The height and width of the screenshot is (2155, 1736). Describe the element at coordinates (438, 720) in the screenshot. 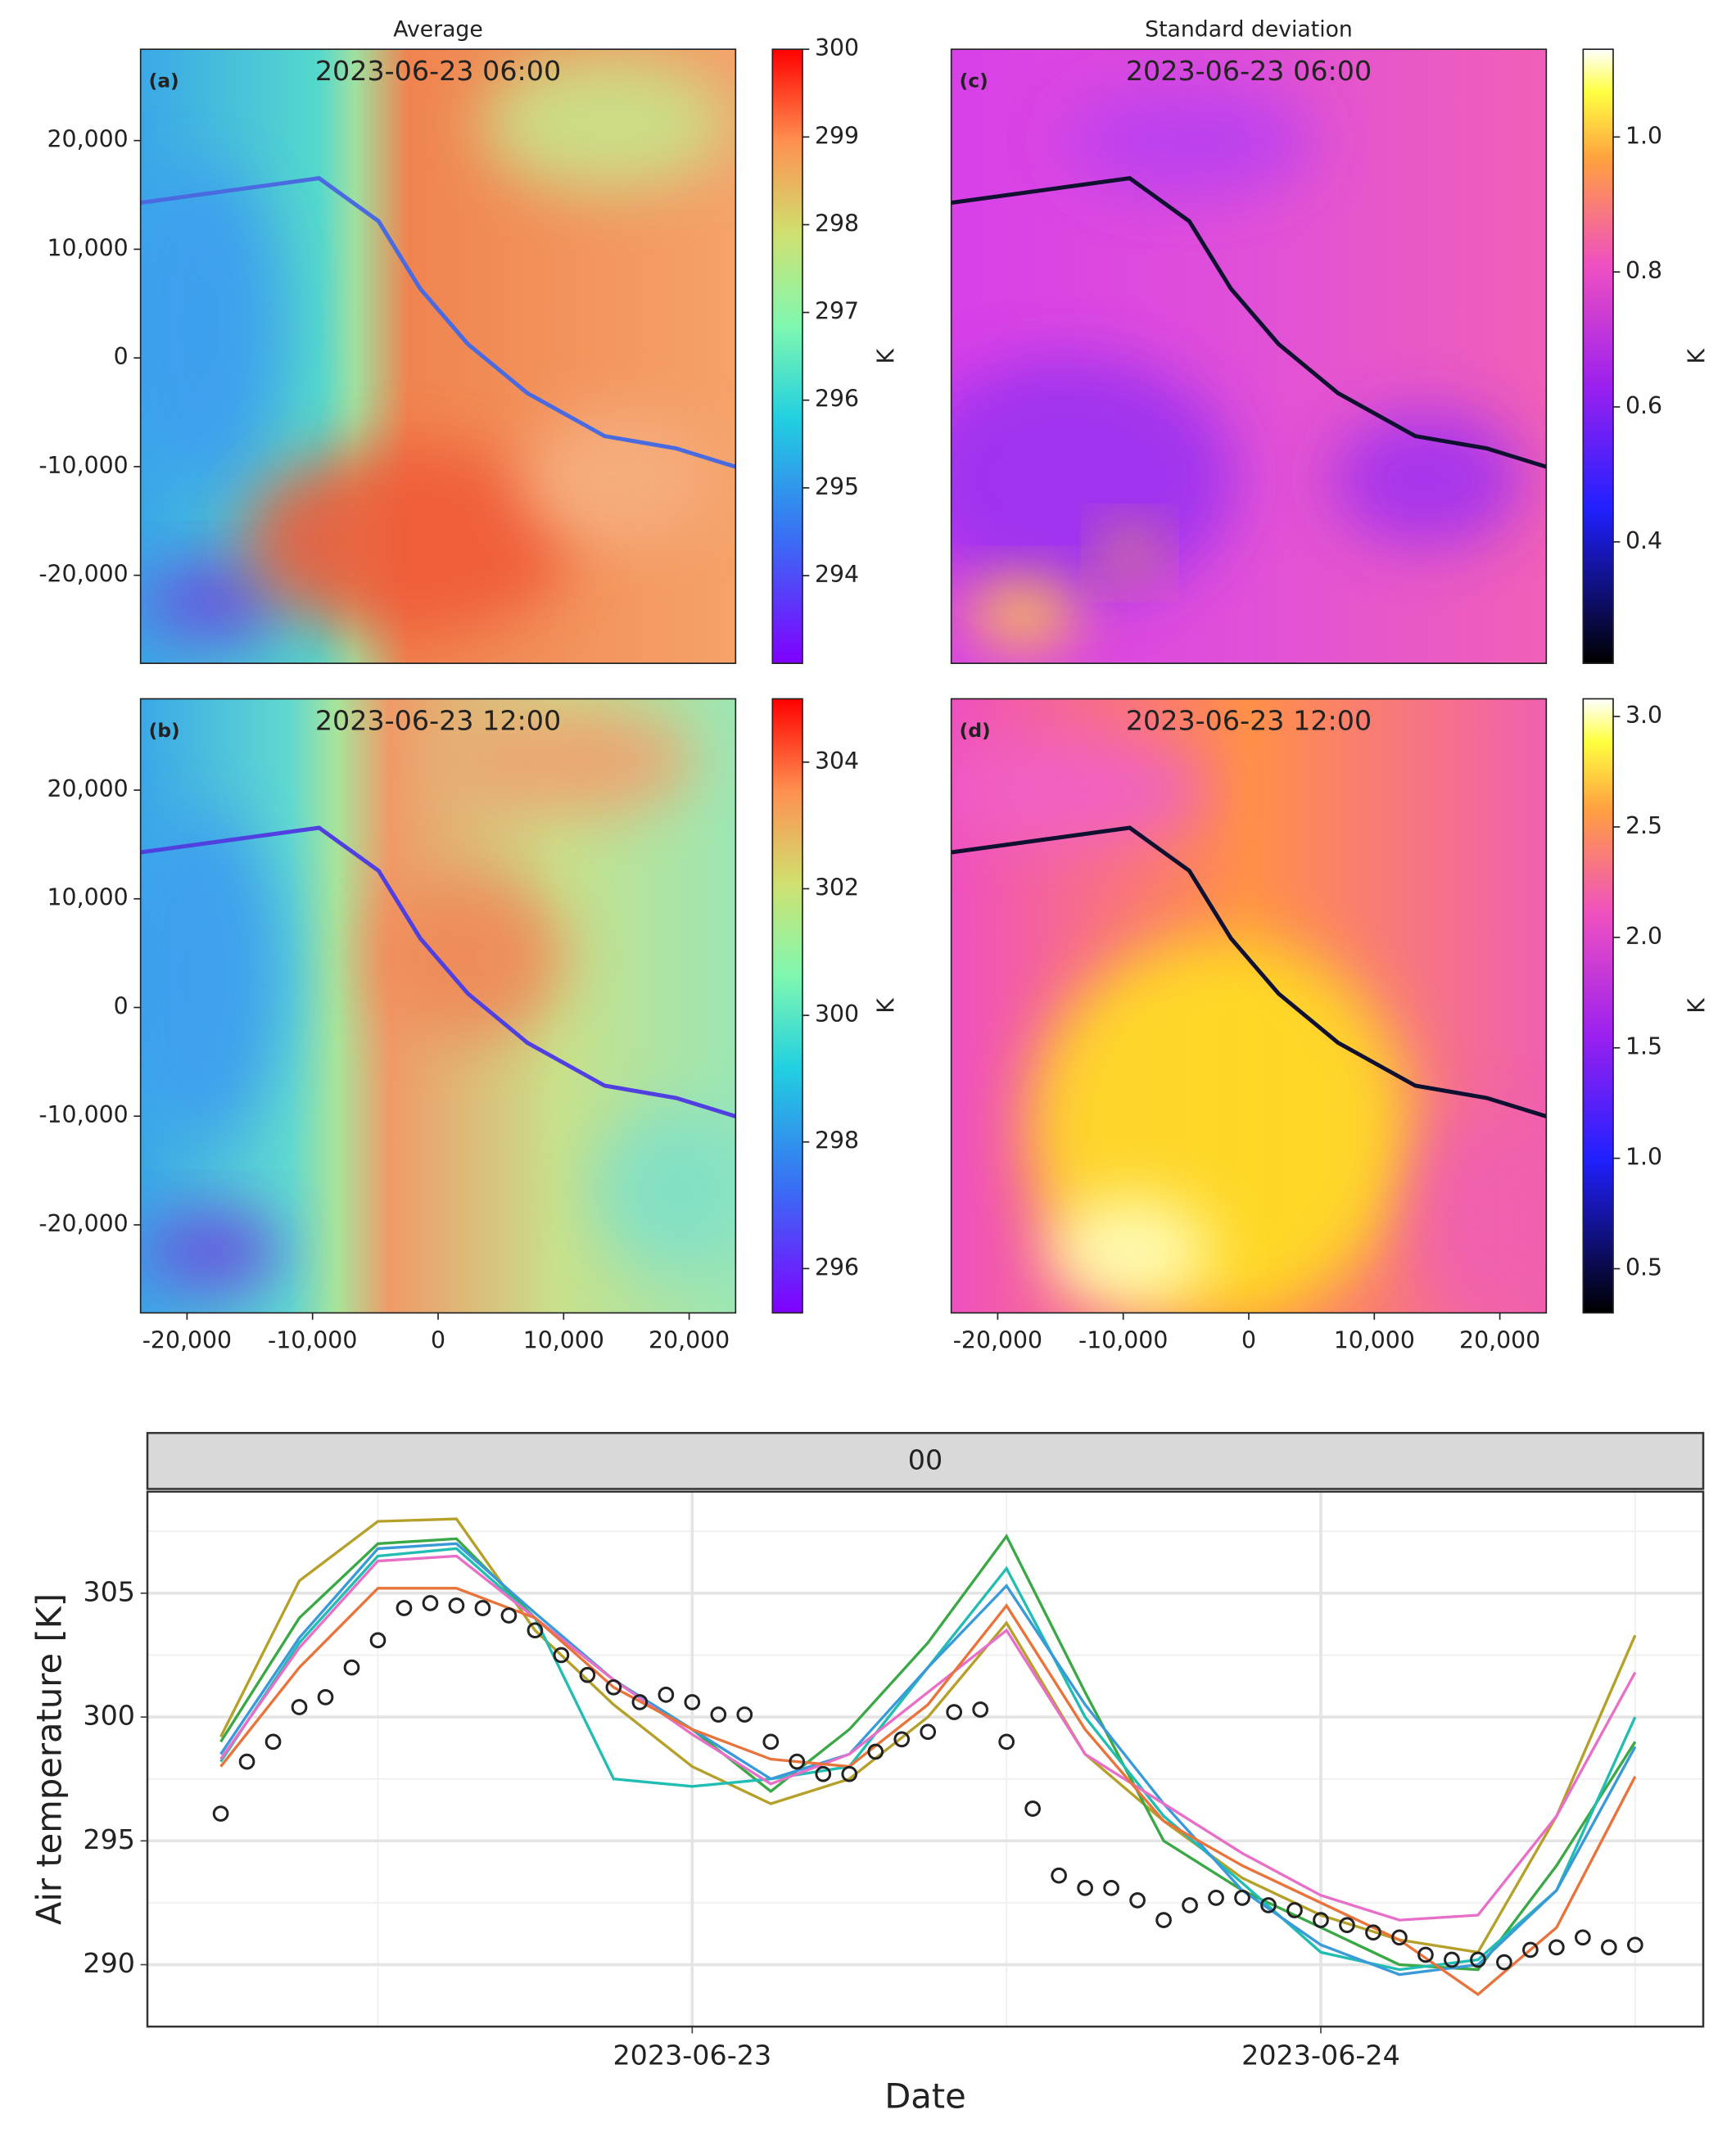

I see `timestamp: 2023-06-23 12:00` at that location.